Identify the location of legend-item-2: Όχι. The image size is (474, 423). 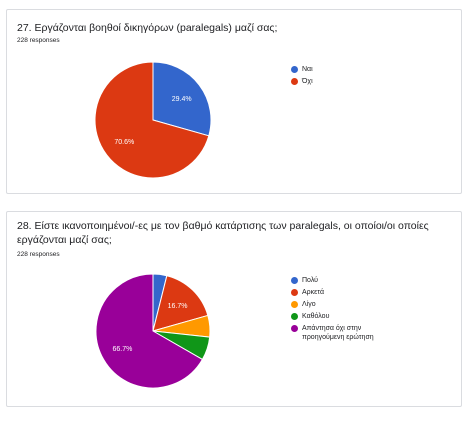
(341, 81).